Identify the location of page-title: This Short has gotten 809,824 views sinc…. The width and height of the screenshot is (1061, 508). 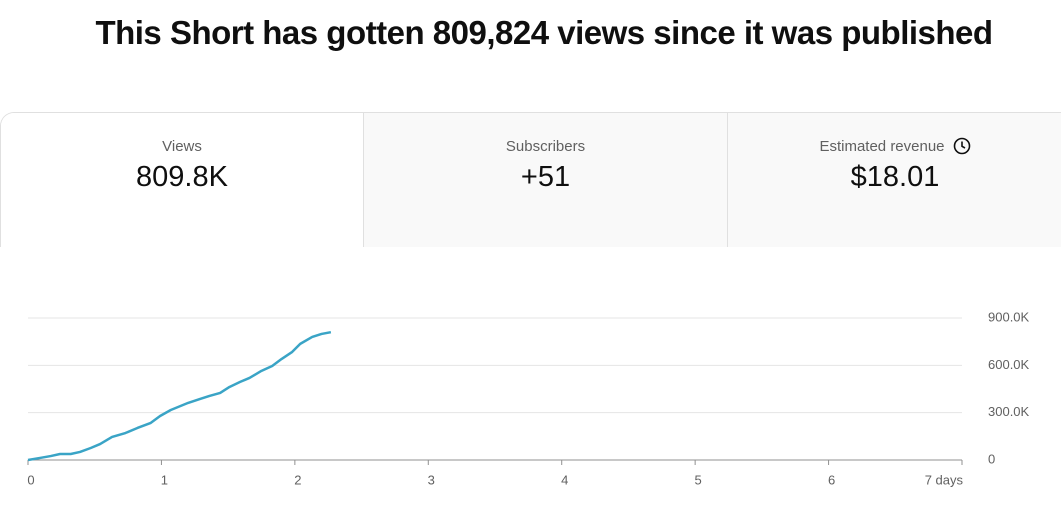
(544, 32).